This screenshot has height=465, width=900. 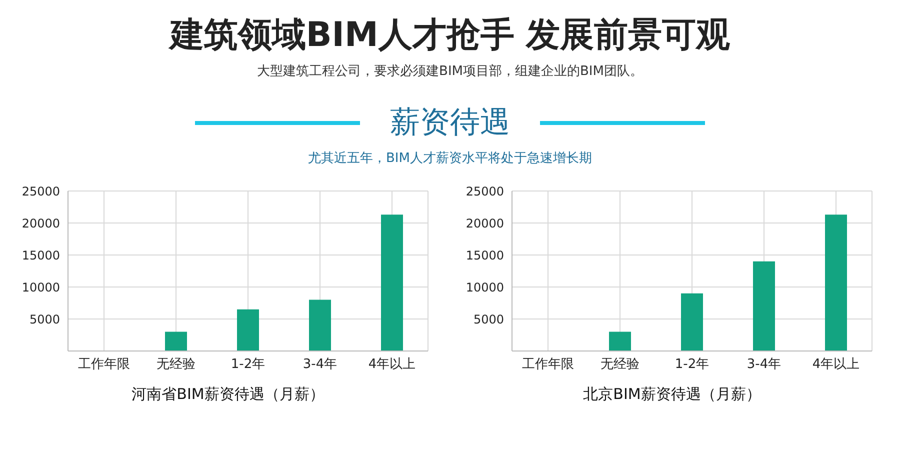 I want to click on text: 薪资待遇, so click(x=450, y=123).